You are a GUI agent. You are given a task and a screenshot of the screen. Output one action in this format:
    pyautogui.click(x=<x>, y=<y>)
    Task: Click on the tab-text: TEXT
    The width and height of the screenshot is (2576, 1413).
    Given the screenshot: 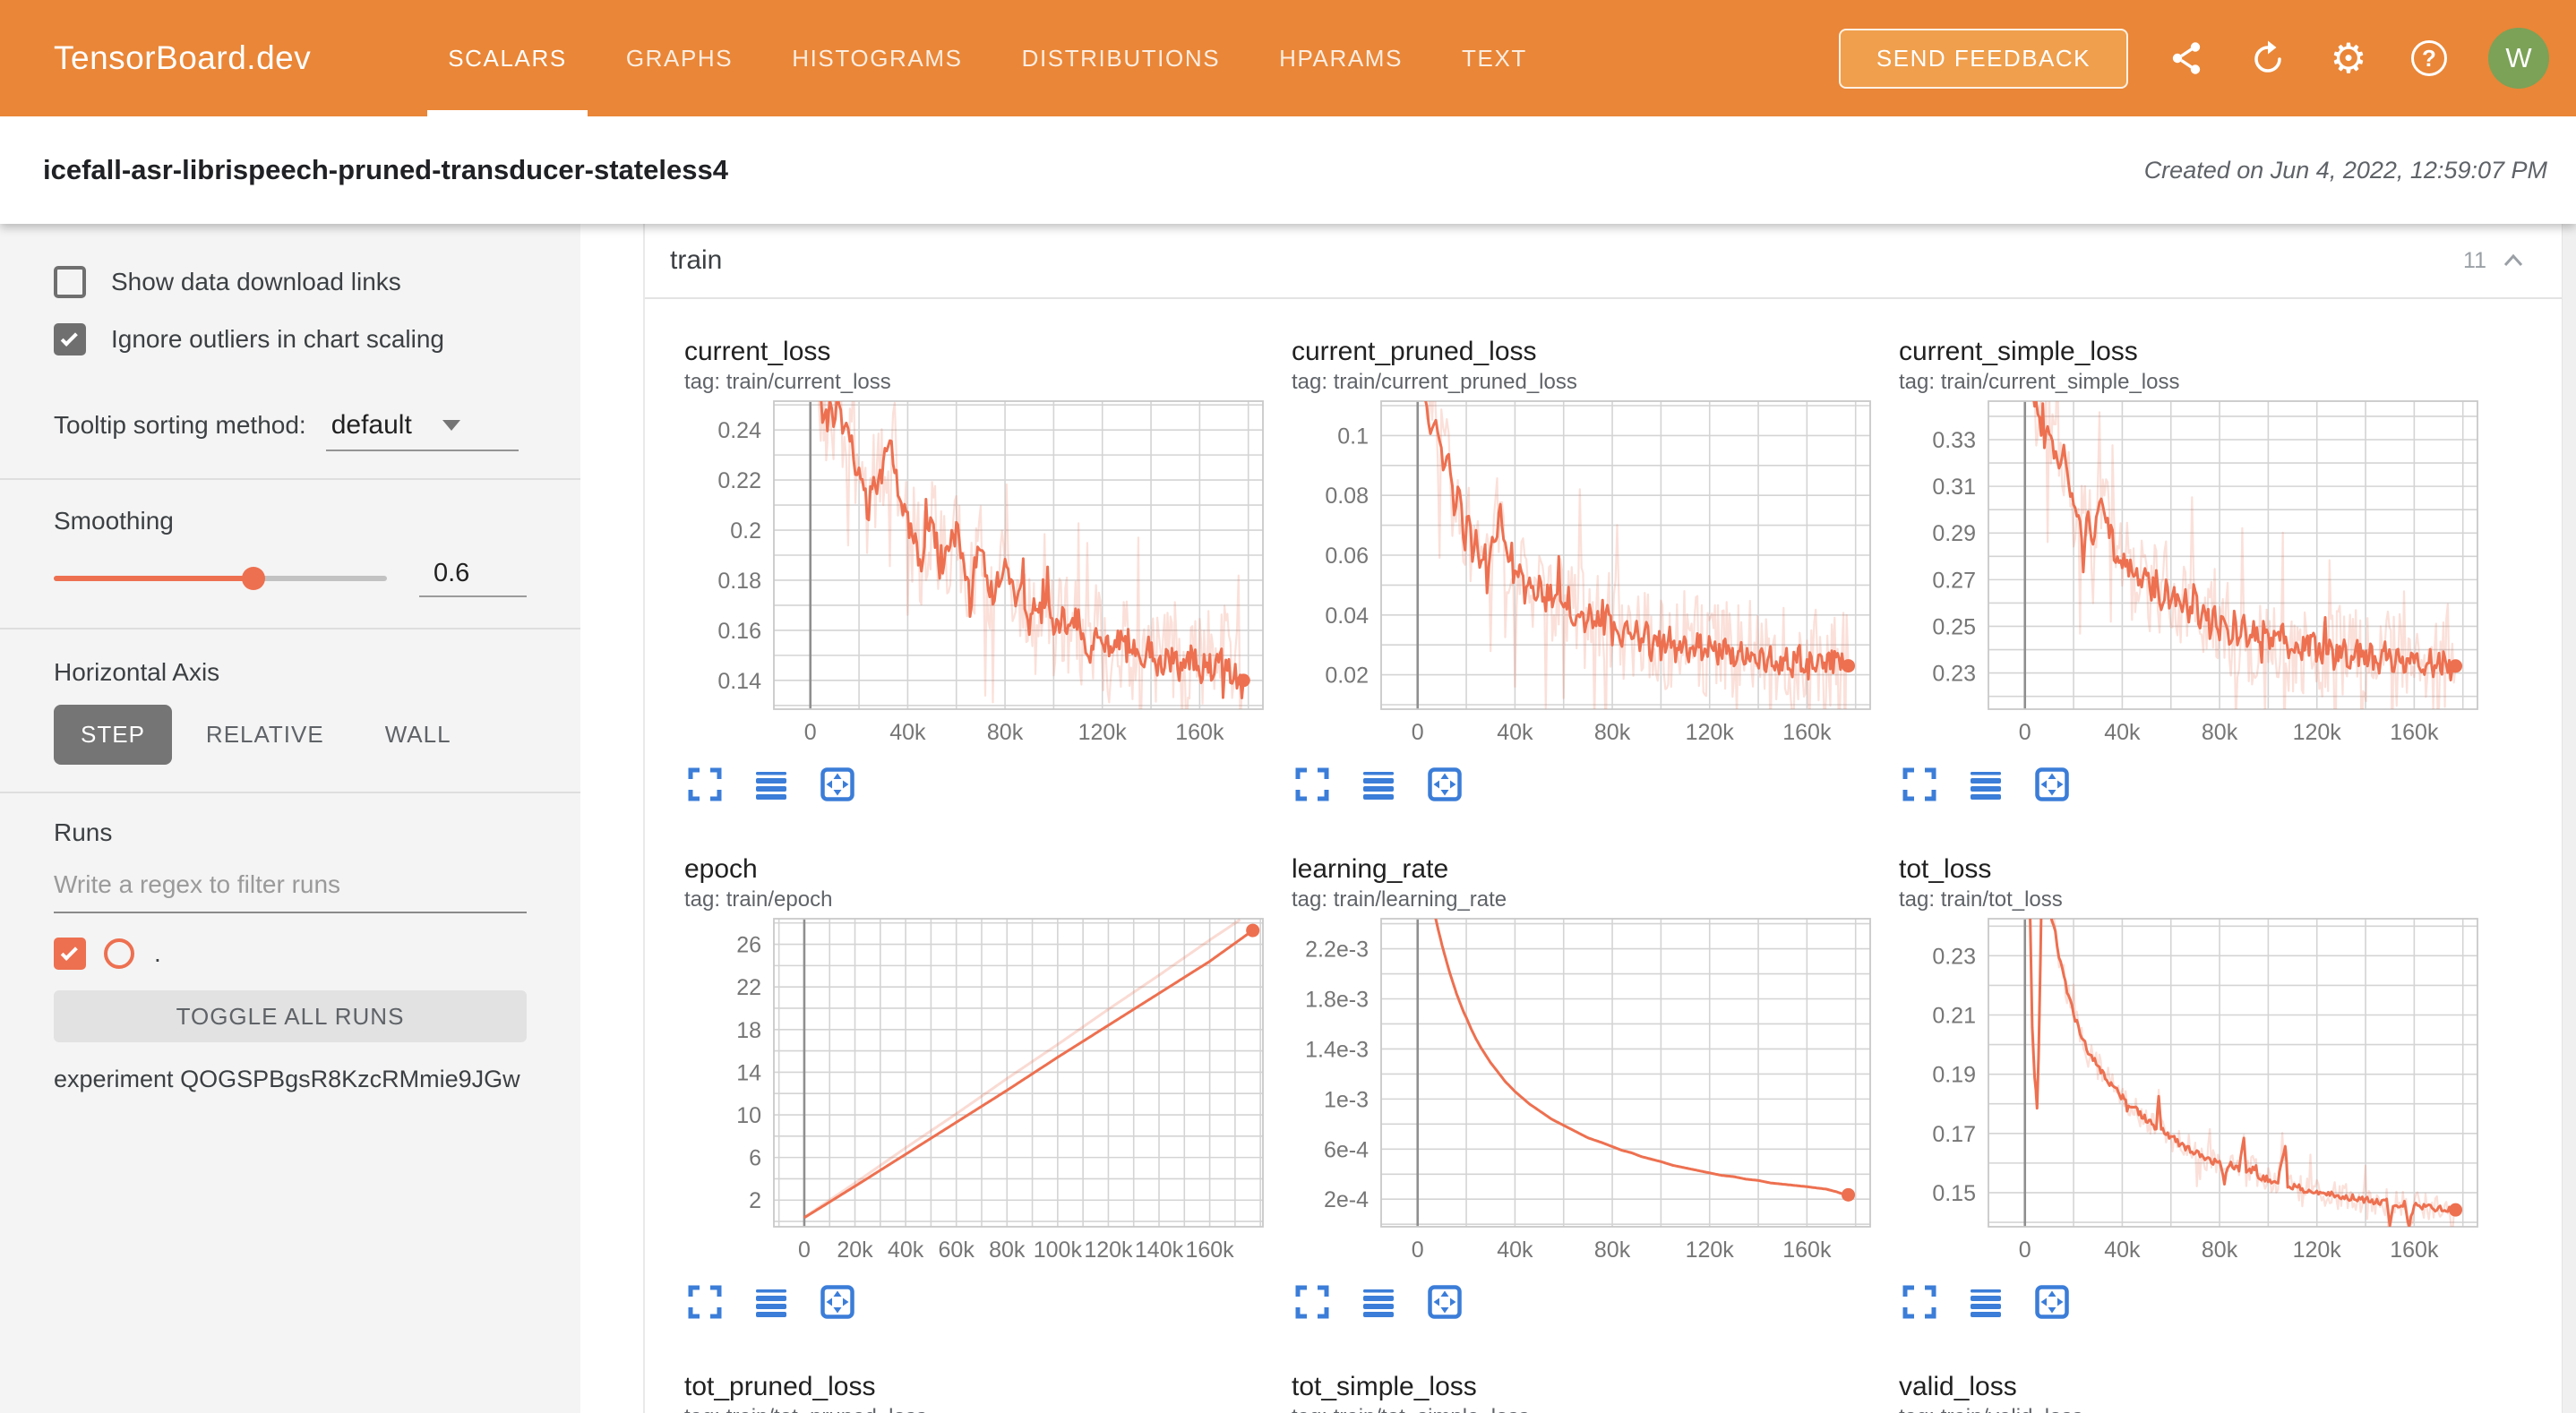 What is the action you would take?
    pyautogui.click(x=1494, y=58)
    